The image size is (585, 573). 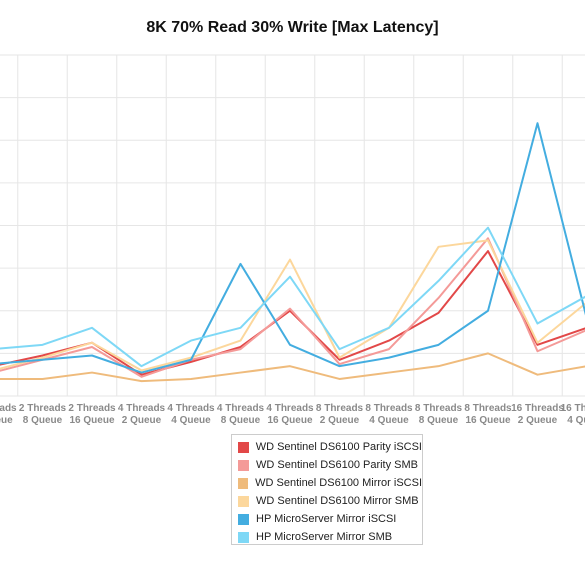 I want to click on legend-label: HP MicroServer Mirror iSCSI, so click(x=326, y=519).